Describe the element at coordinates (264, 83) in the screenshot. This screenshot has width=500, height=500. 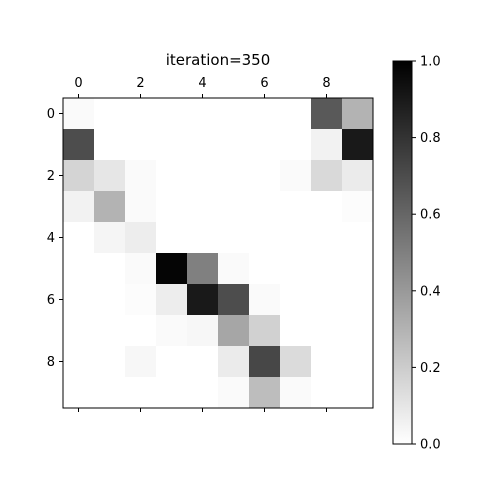
I see `x-tick-label-6: 6` at that location.